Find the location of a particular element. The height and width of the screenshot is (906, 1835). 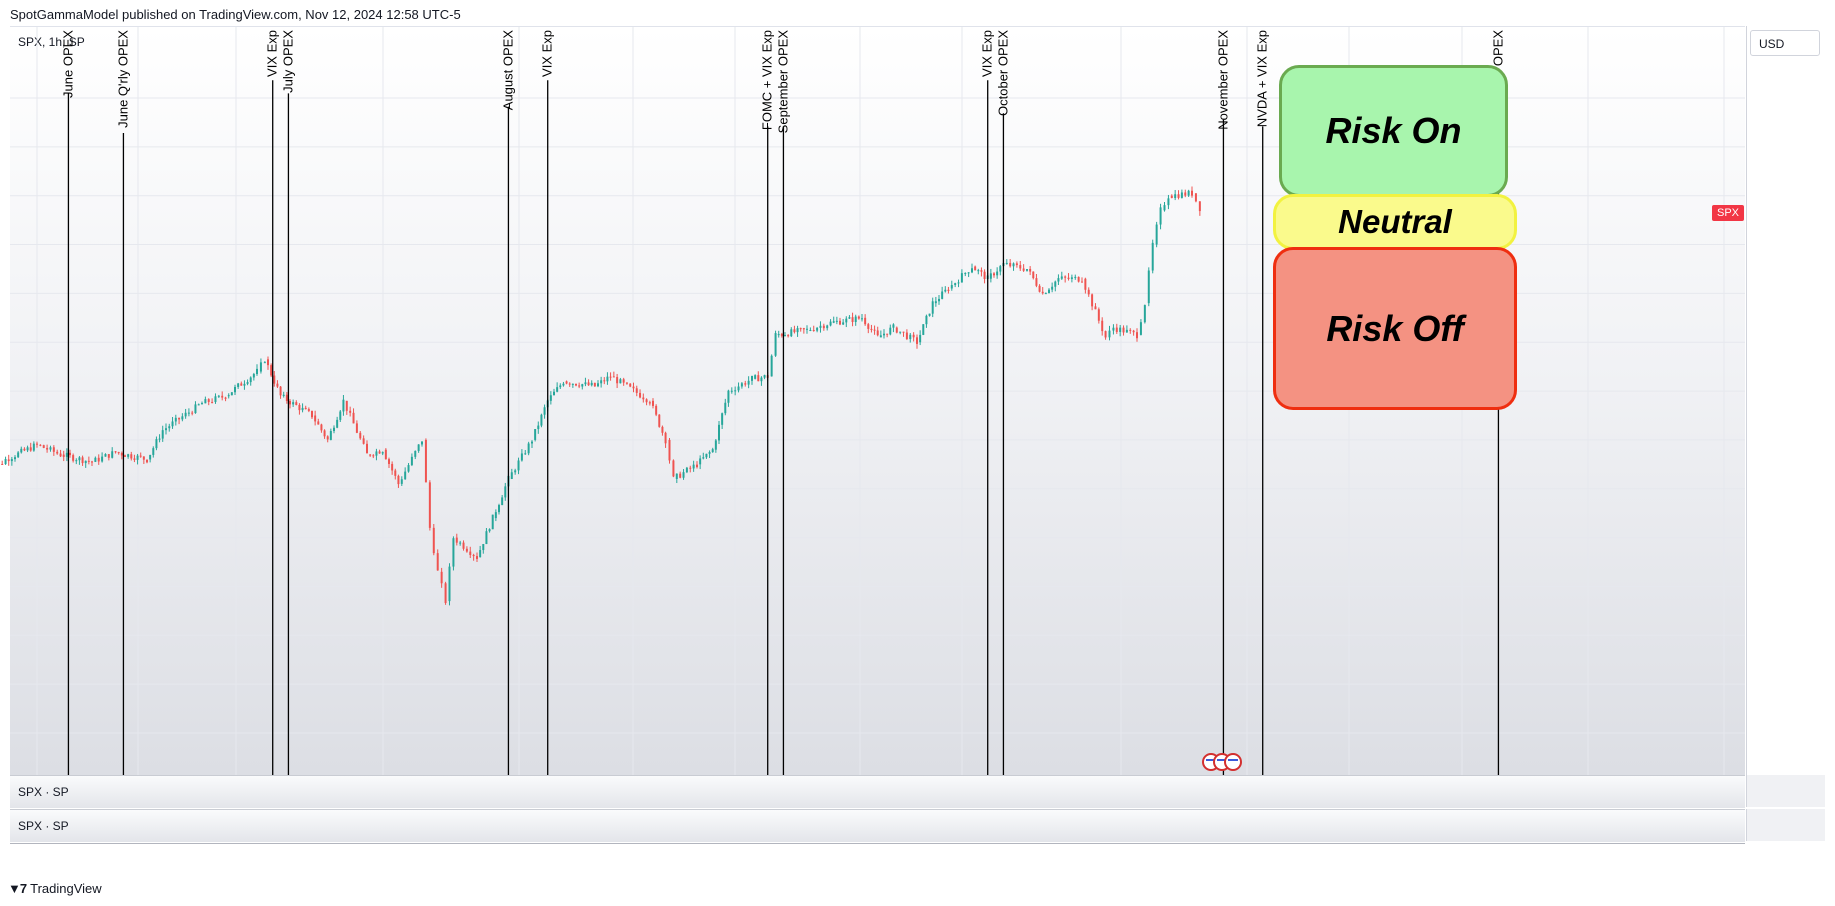

footer: ▼7 TradingView is located at coordinates (55, 888).